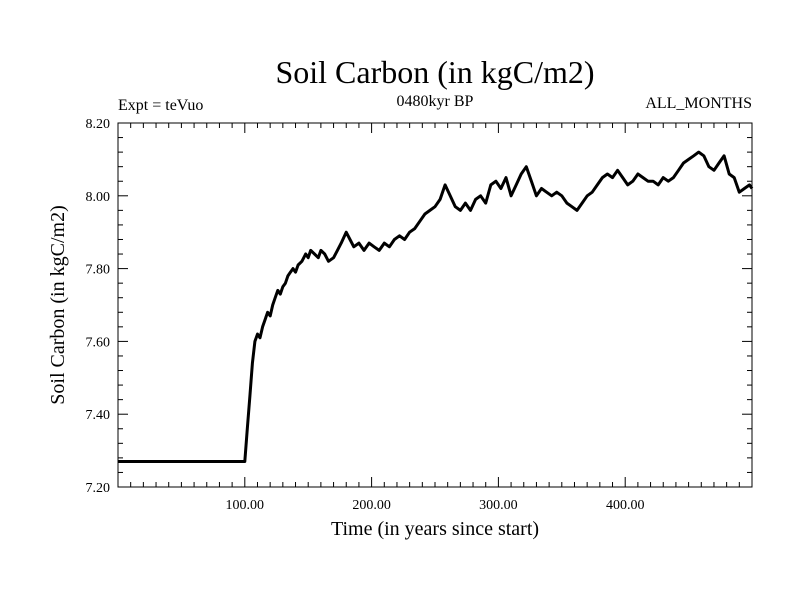 The height and width of the screenshot is (600, 800). Describe the element at coordinates (435, 101) in the screenshot. I see `chart-subtitle: 0480kyr BP` at that location.